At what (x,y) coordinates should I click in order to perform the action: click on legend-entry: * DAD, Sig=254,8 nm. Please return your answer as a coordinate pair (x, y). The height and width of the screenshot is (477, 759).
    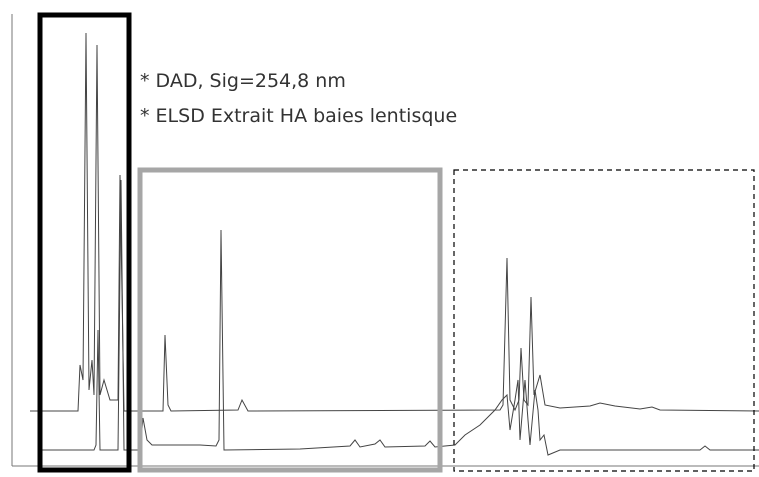
    Looking at the image, I should click on (243, 81).